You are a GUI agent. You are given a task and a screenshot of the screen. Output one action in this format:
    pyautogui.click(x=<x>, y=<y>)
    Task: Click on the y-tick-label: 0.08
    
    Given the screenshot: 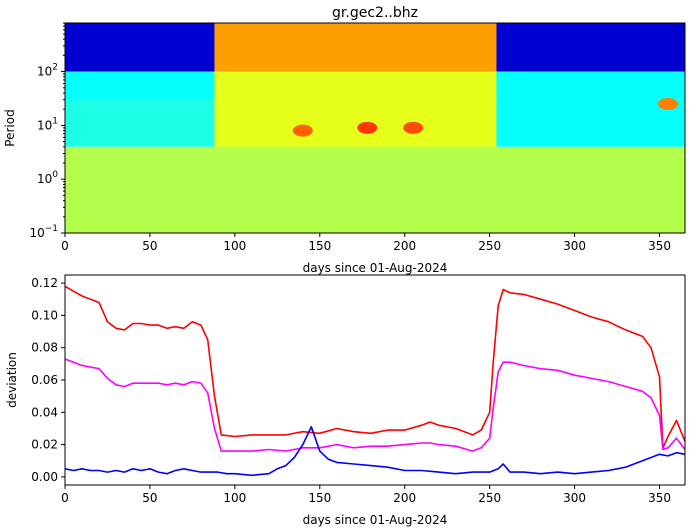 What is the action you would take?
    pyautogui.click(x=44, y=348)
    